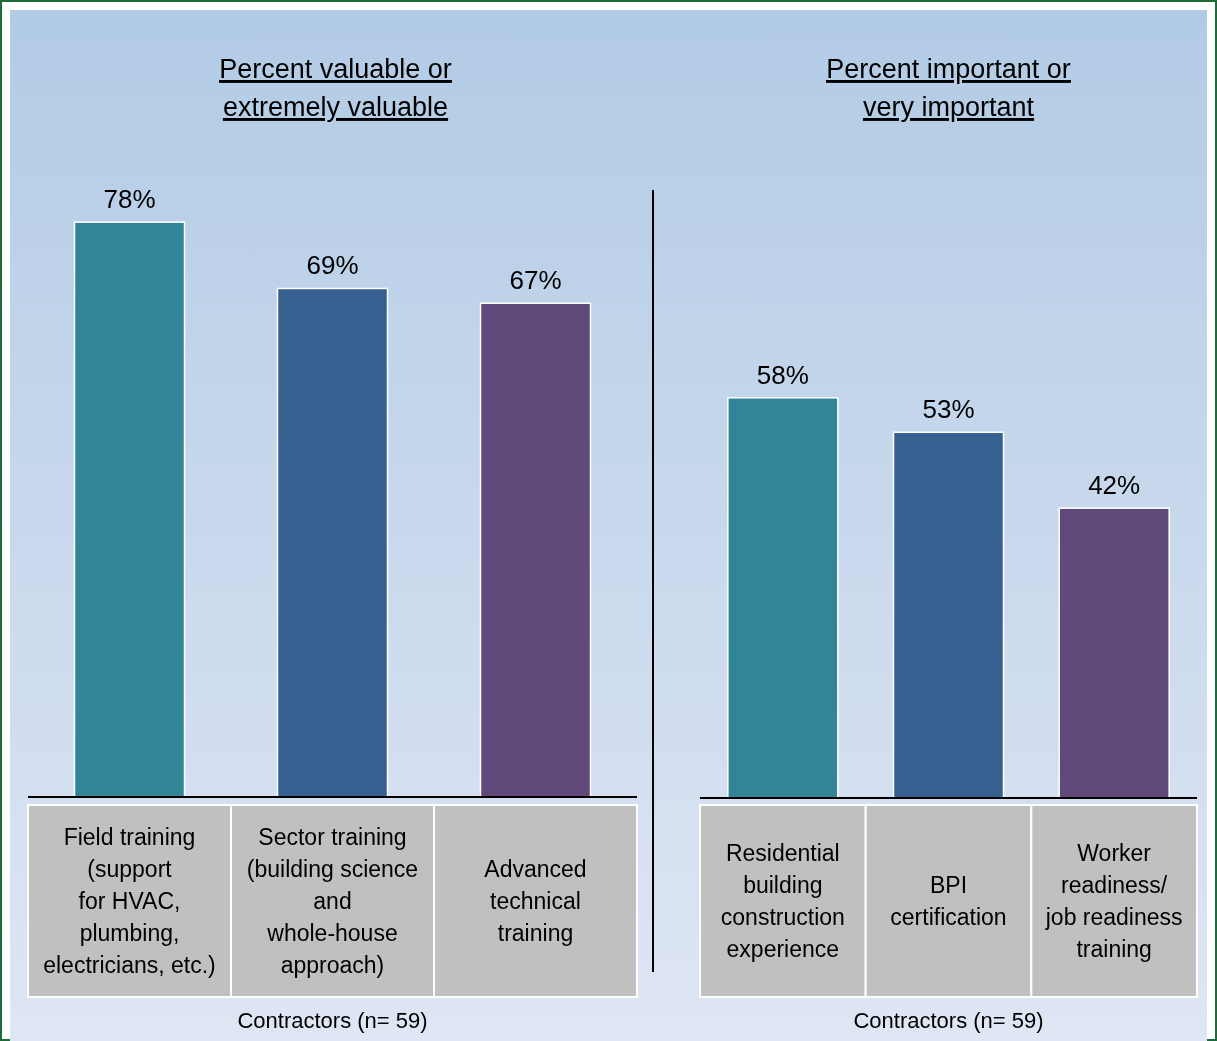 The width and height of the screenshot is (1217, 1041). I want to click on chart-title: Percent important or very important, so click(948, 88).